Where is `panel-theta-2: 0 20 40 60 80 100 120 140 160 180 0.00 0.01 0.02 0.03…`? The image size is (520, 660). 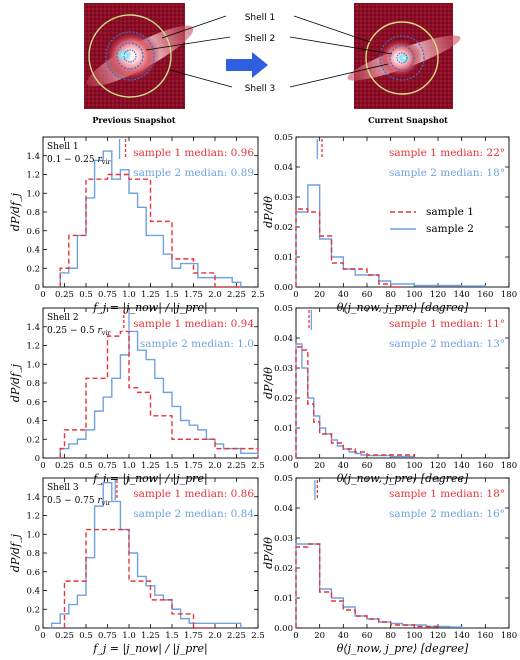
panel-theta-2: 0 20 40 60 80 100 120 140 160 180 0.00 0.01 0.02 0.03… is located at coordinates (389, 394).